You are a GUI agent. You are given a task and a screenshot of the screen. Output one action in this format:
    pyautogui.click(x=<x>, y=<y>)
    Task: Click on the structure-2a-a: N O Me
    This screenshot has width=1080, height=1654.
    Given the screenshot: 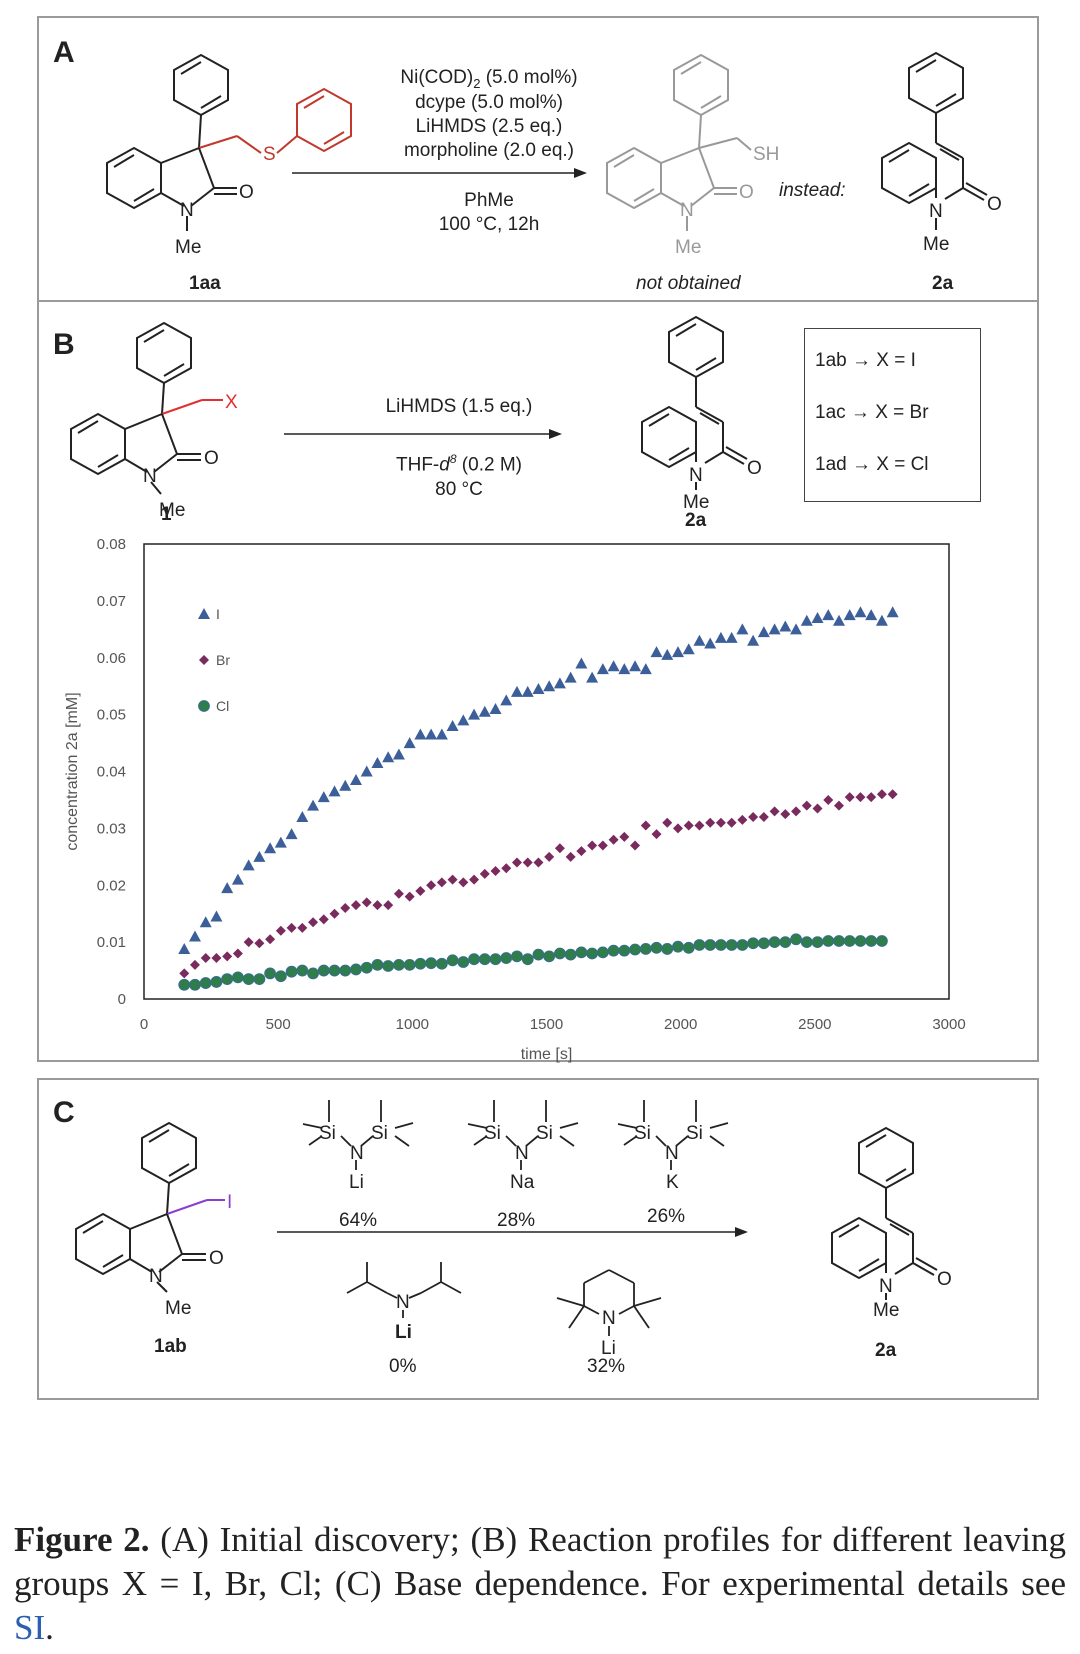 What is the action you would take?
    pyautogui.click(x=941, y=153)
    